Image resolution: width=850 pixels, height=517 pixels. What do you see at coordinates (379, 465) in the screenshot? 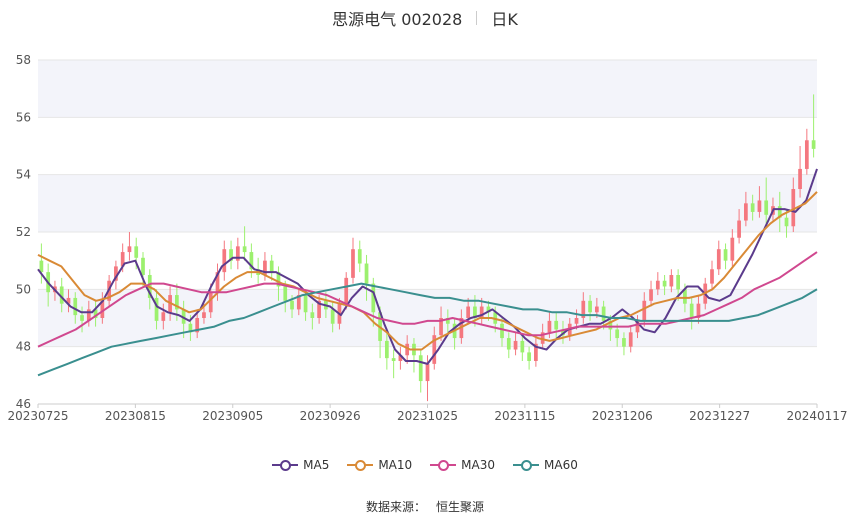
I see `legend-item-ma10: MA10` at bounding box center [379, 465].